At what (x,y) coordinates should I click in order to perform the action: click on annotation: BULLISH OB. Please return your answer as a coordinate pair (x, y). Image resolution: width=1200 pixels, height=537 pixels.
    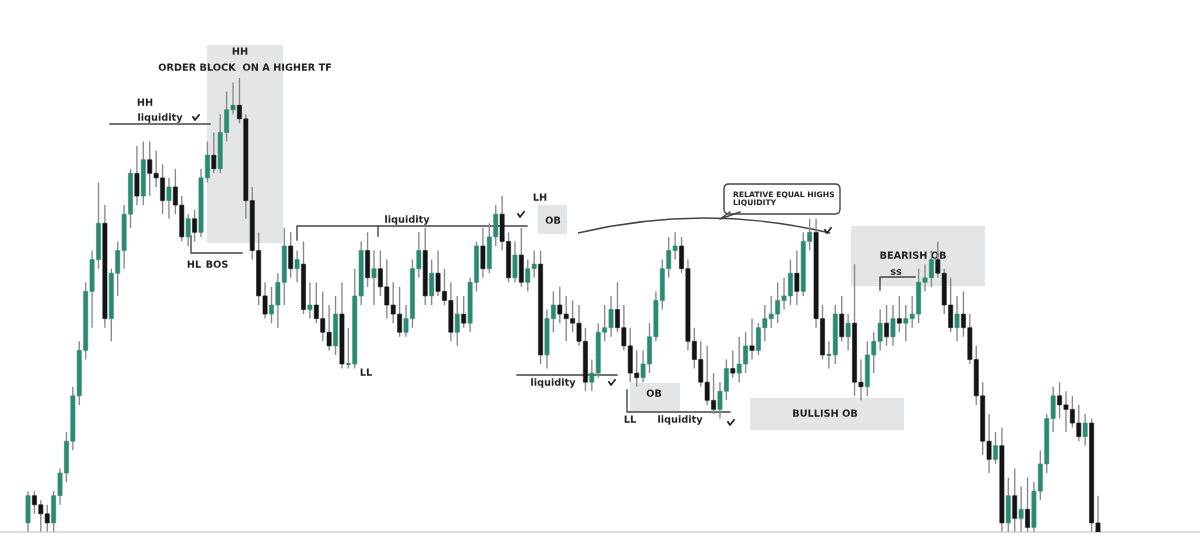
    Looking at the image, I should click on (825, 413).